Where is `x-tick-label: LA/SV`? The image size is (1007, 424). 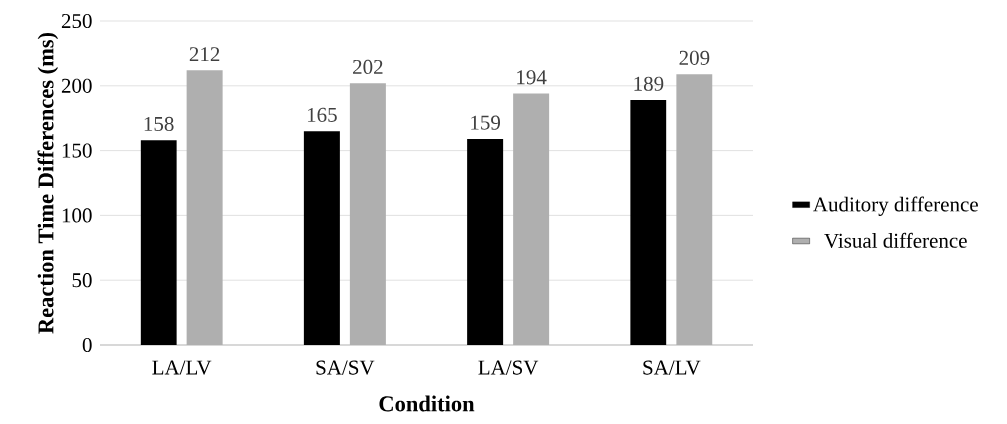 x-tick-label: LA/SV is located at coordinates (508, 367).